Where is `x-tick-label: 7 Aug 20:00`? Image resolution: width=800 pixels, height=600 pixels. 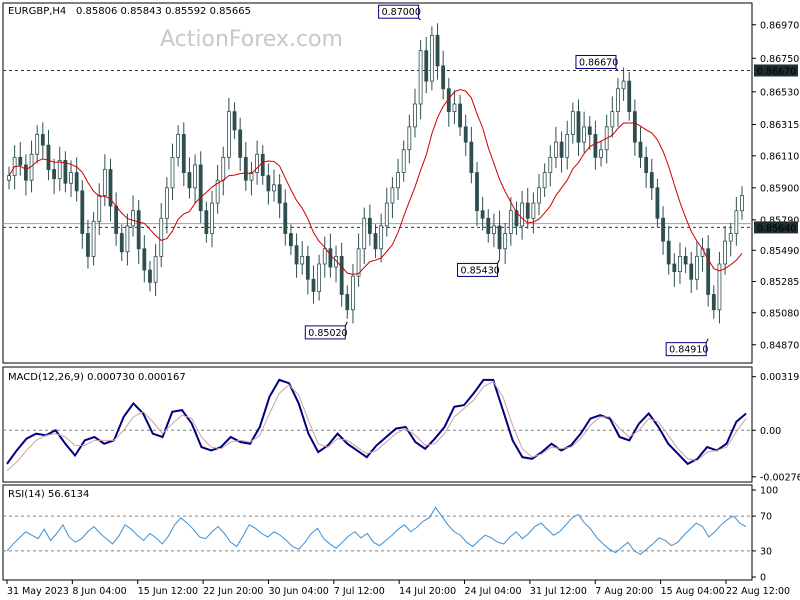
x-tick-label: 7 Aug 20:00 is located at coordinates (624, 591).